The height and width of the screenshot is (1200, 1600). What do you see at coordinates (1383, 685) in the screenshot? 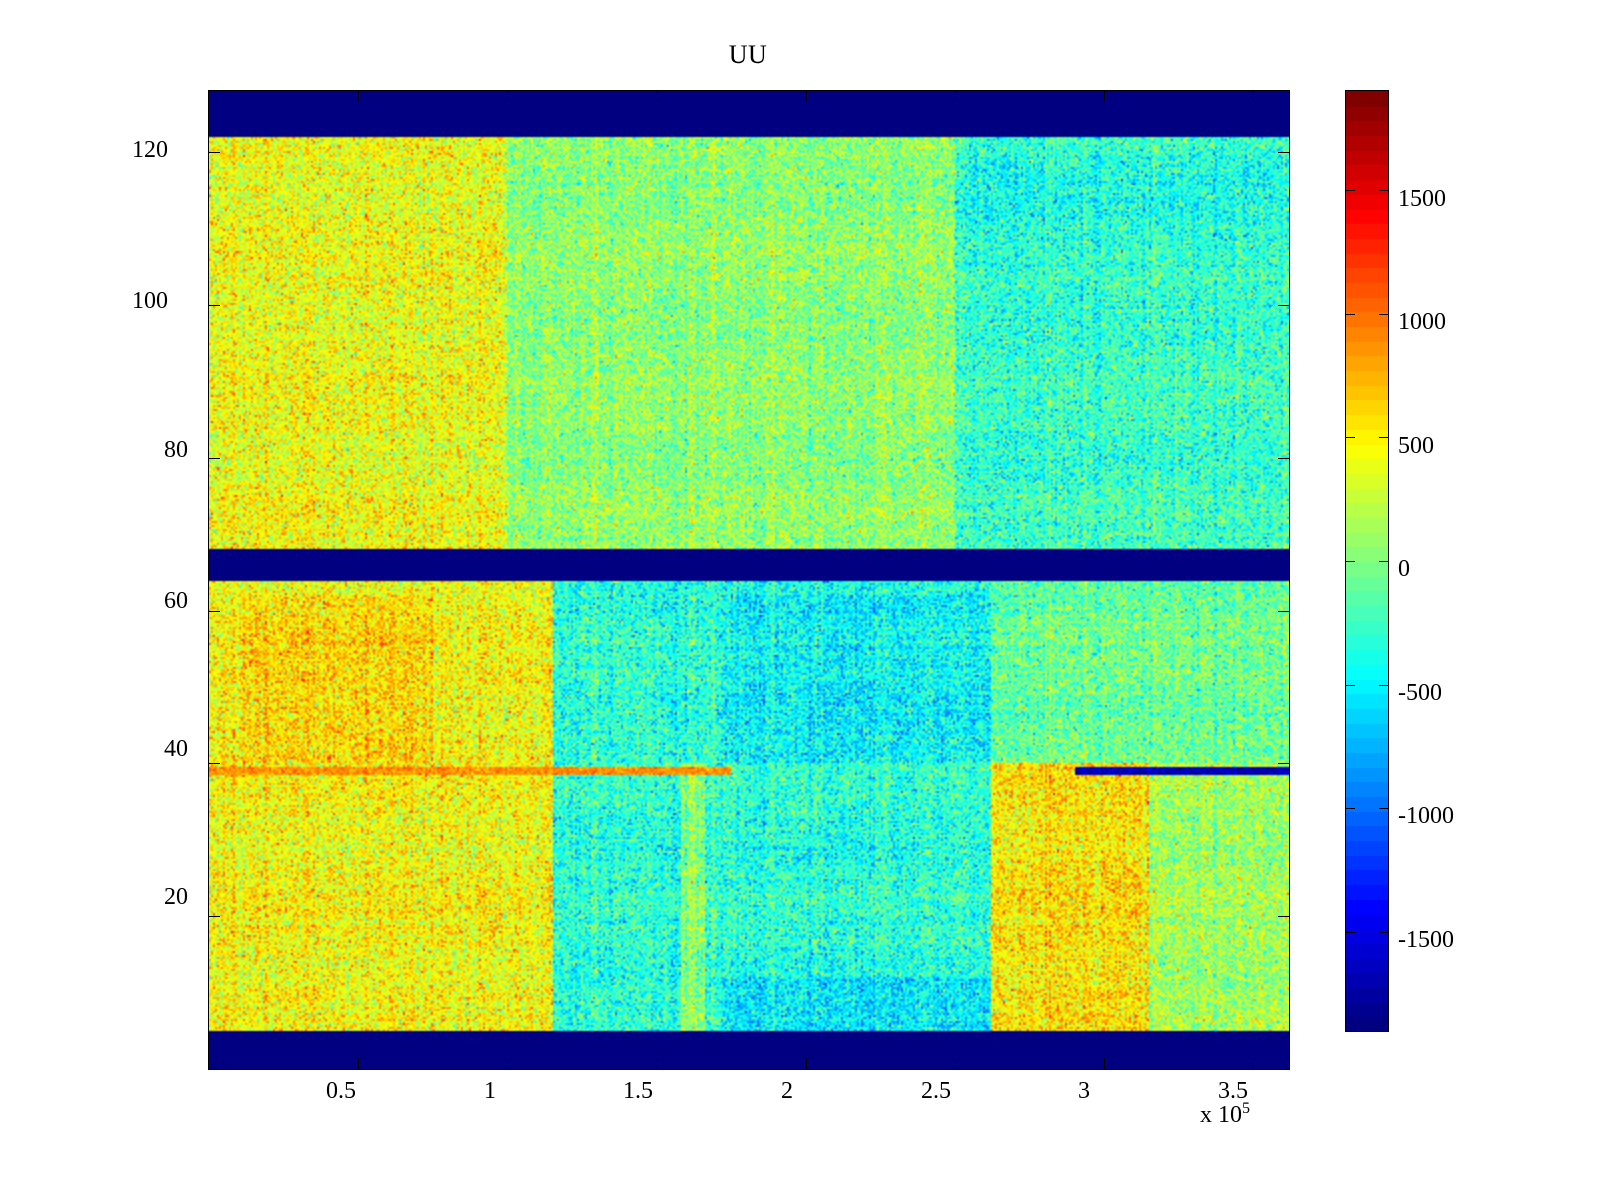
I see `colorbar-tick-right--500` at bounding box center [1383, 685].